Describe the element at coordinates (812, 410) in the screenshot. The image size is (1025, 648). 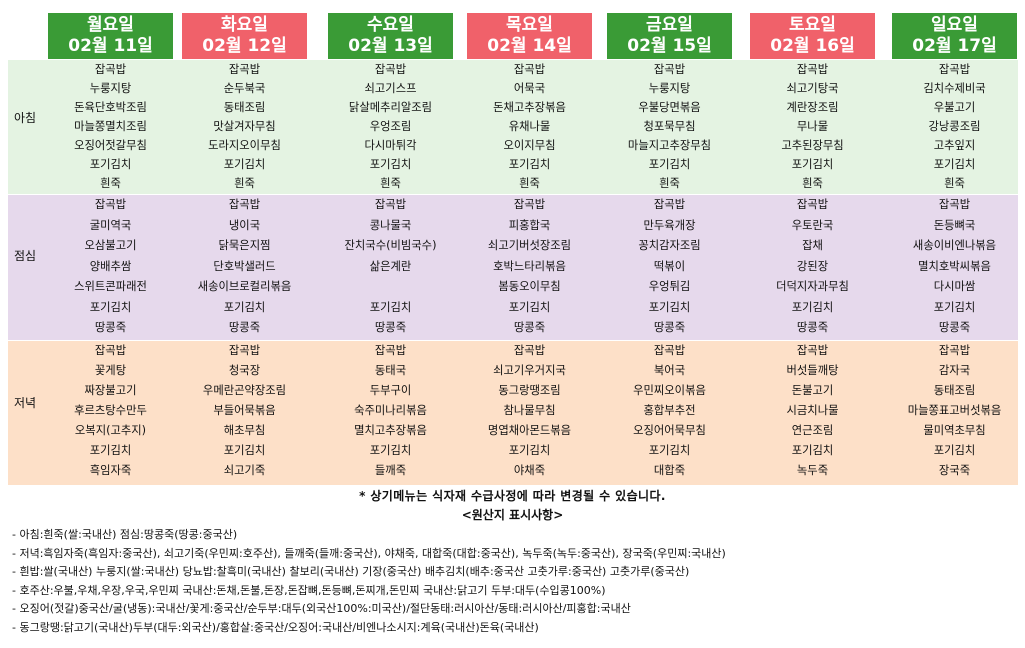
I see `menu-item: 시금치나물` at that location.